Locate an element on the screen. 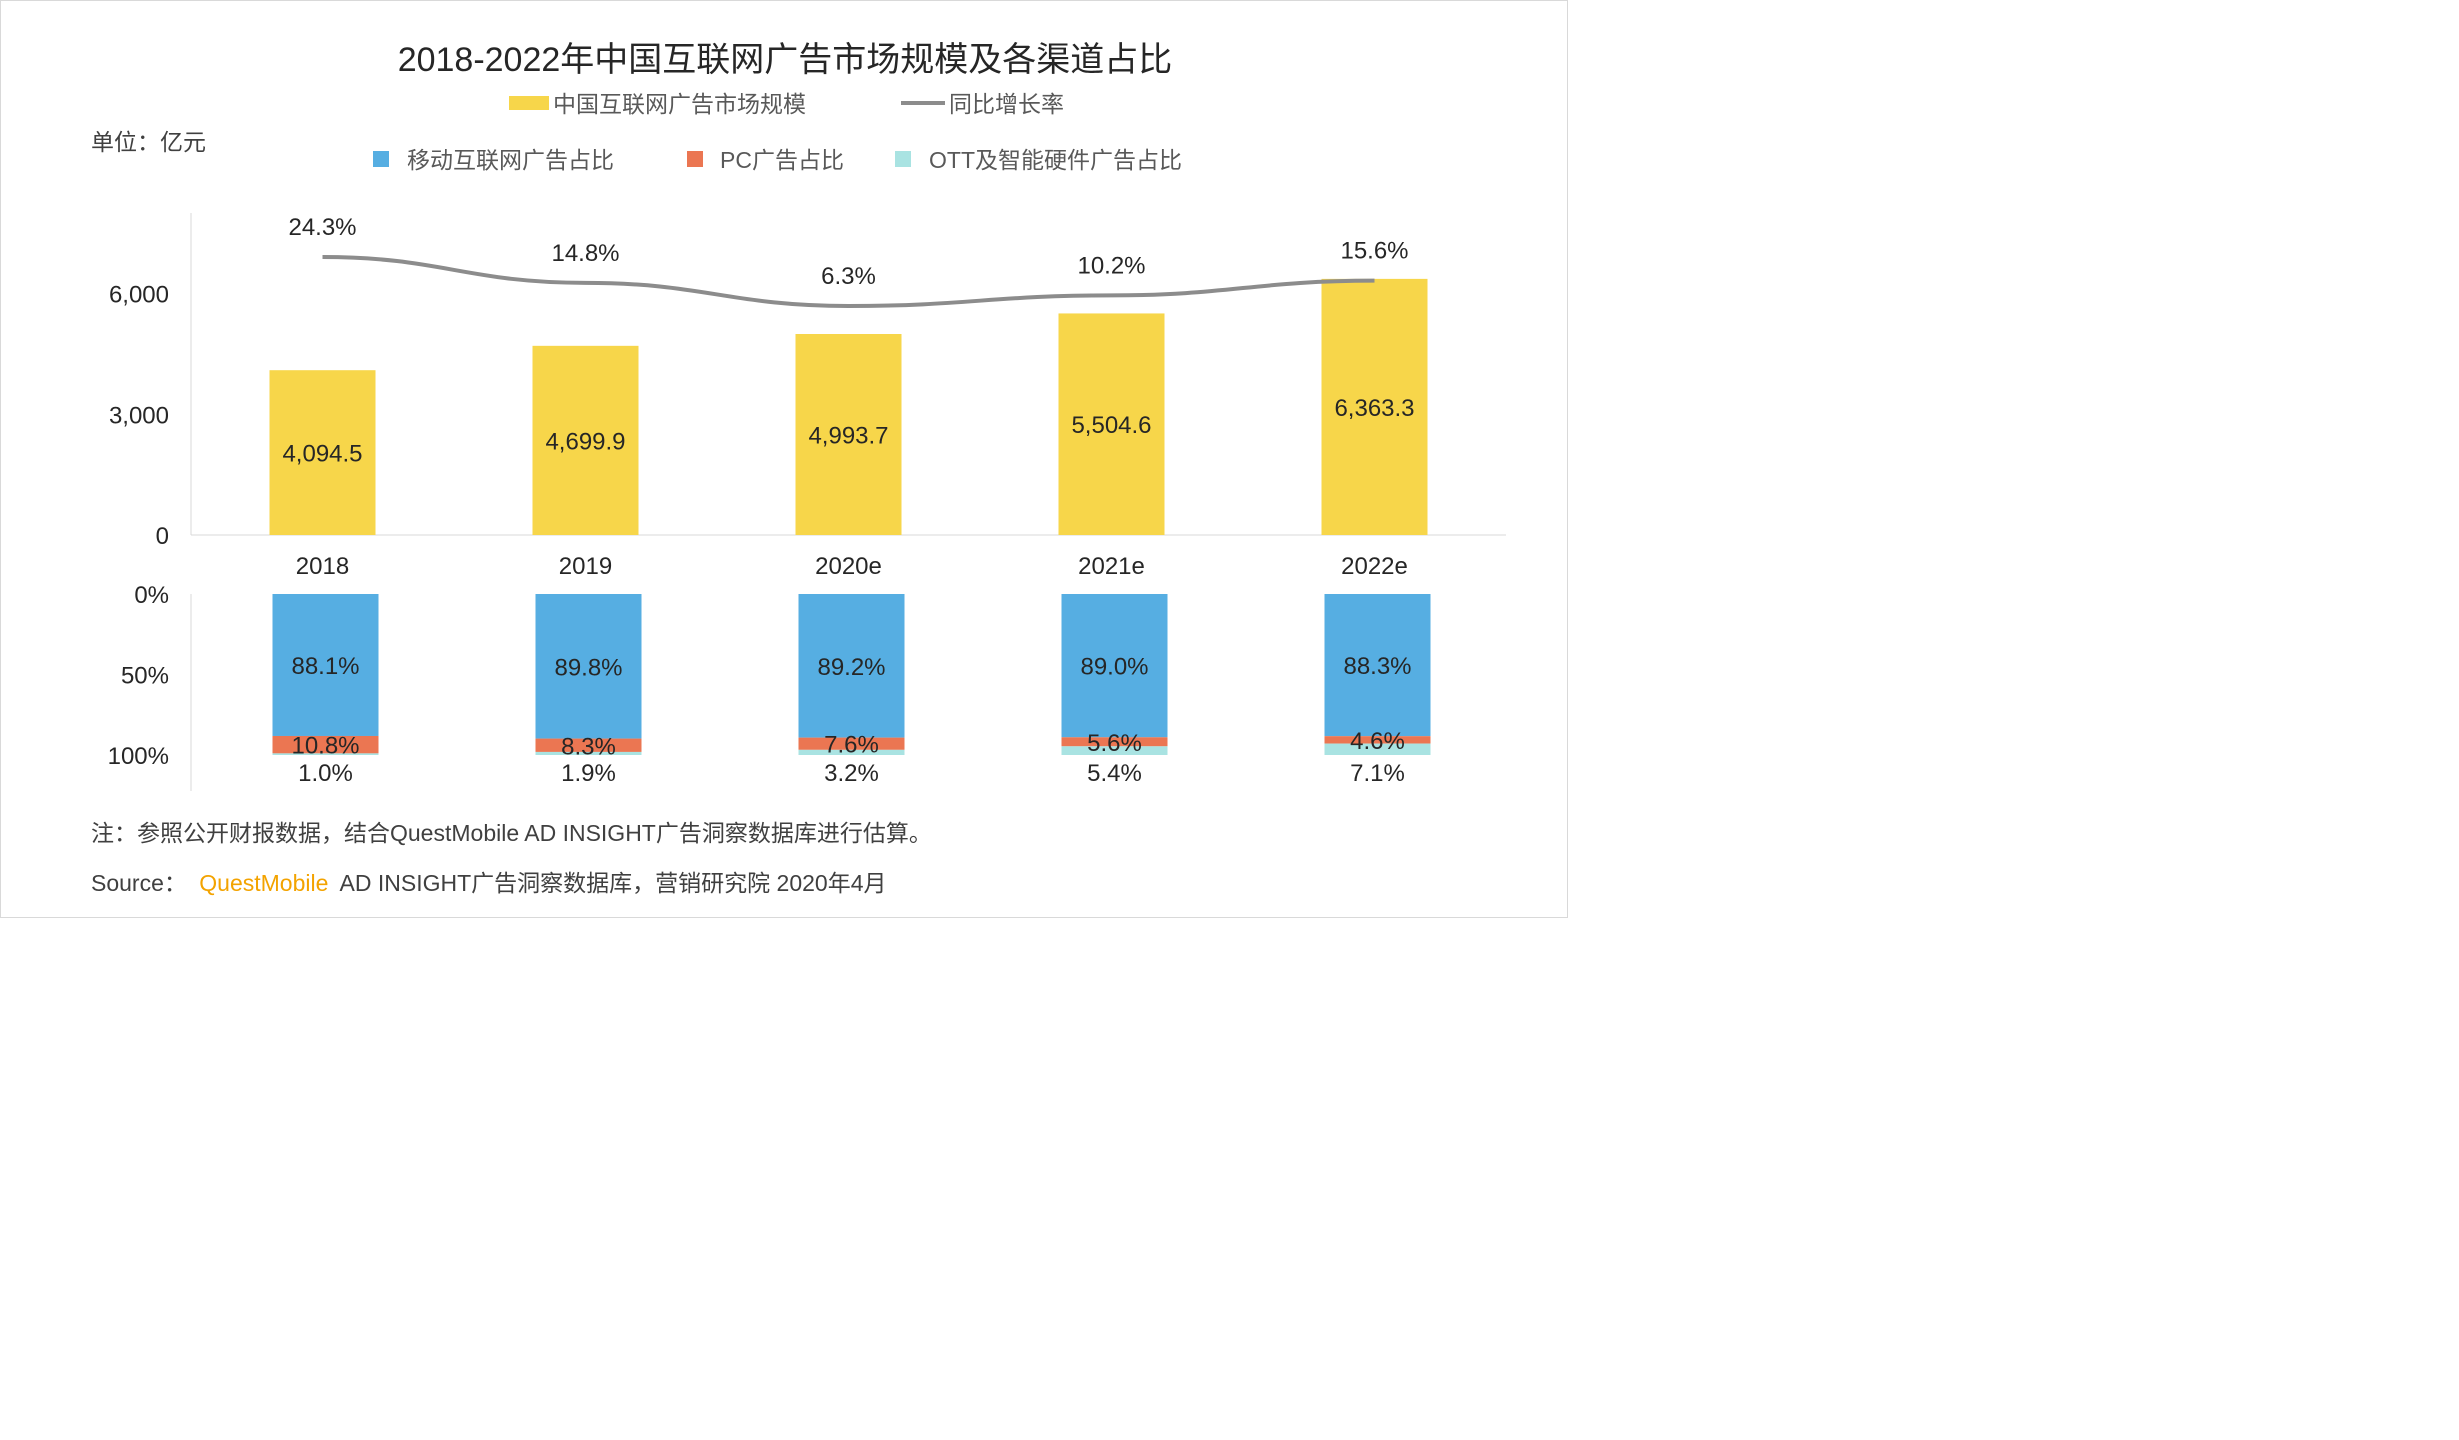 The width and height of the screenshot is (2459, 1440). share-y-tick-label: 0% is located at coordinates (151, 595).